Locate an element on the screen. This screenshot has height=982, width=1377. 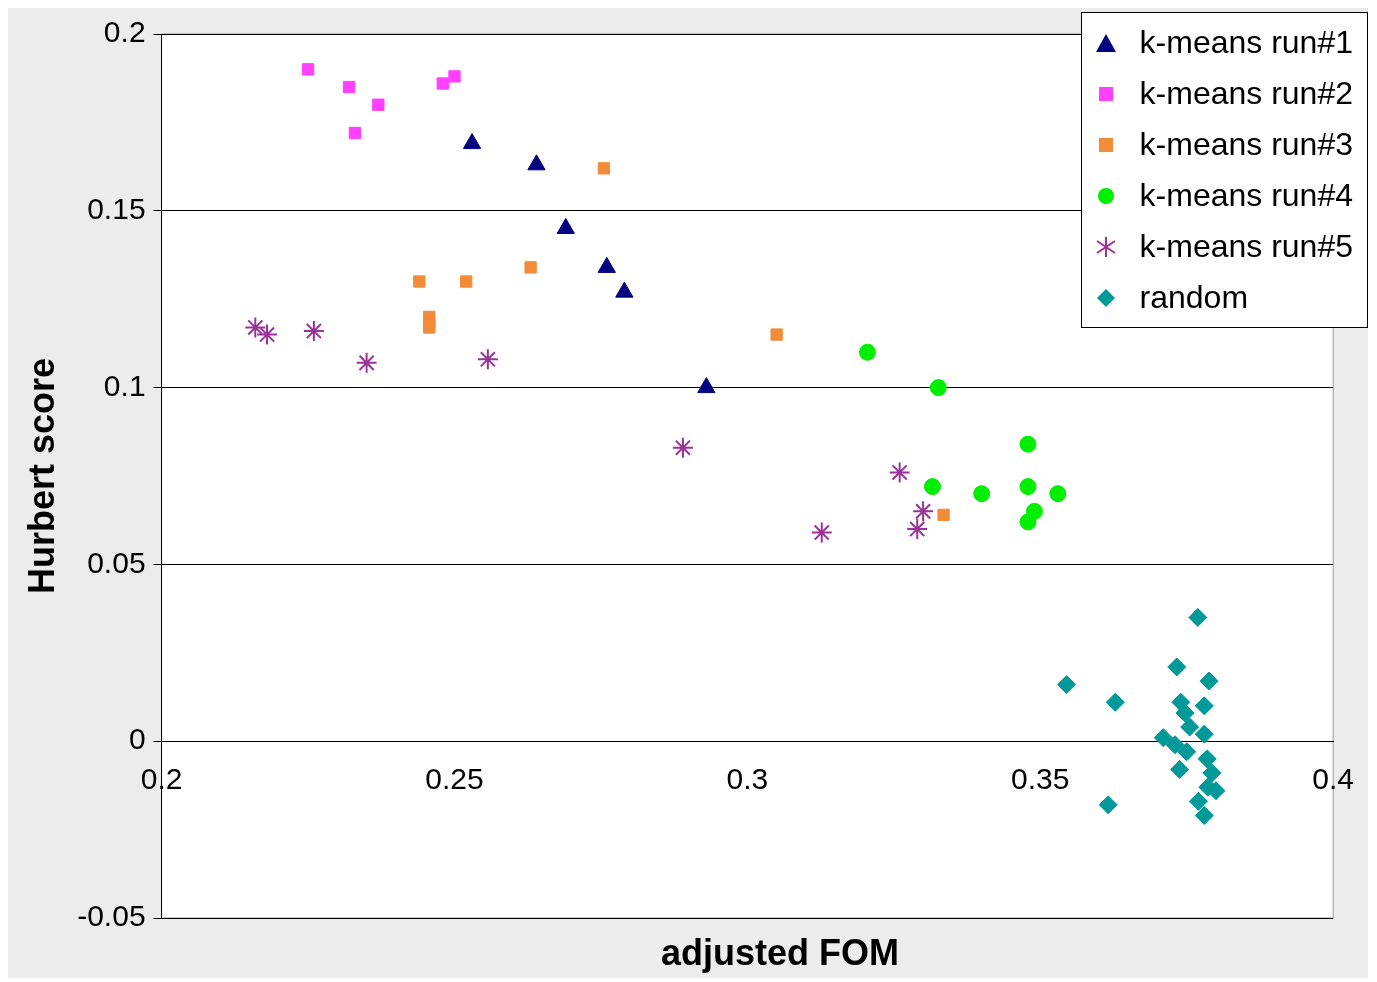
y-tick-label: 0.15 is located at coordinates (116, 209).